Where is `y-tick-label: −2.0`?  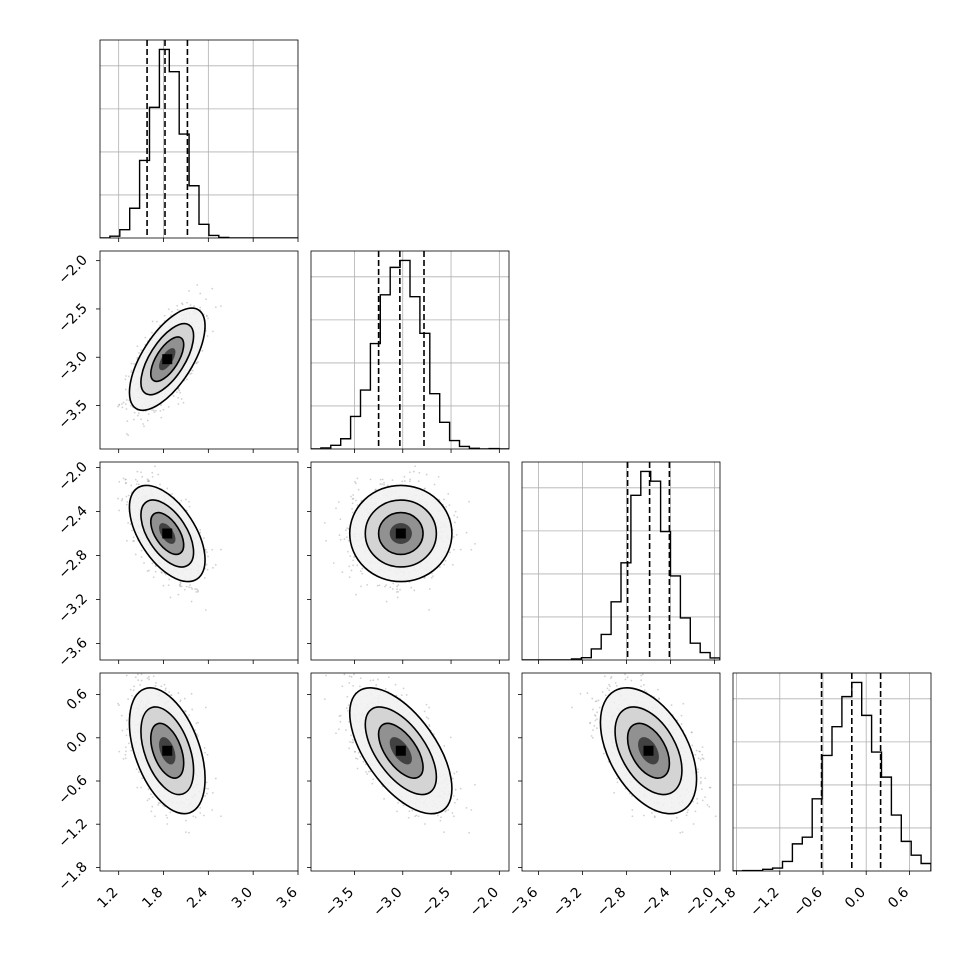
y-tick-label: −2.0 is located at coordinates (72, 476).